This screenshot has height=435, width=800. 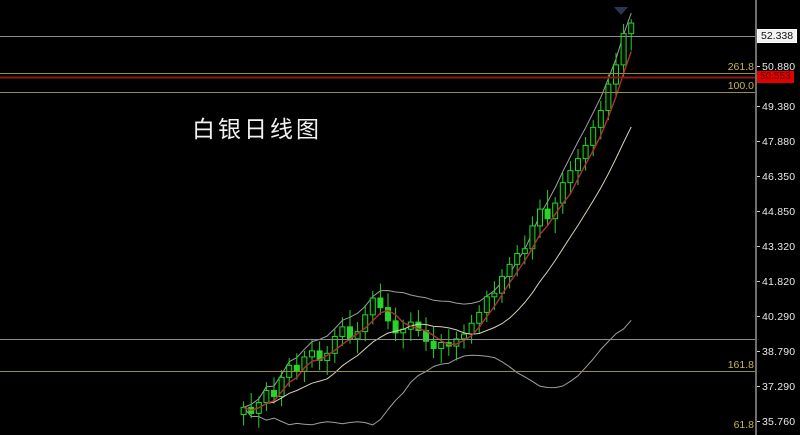 I want to click on fib-level-label: 100.0, so click(x=740, y=86).